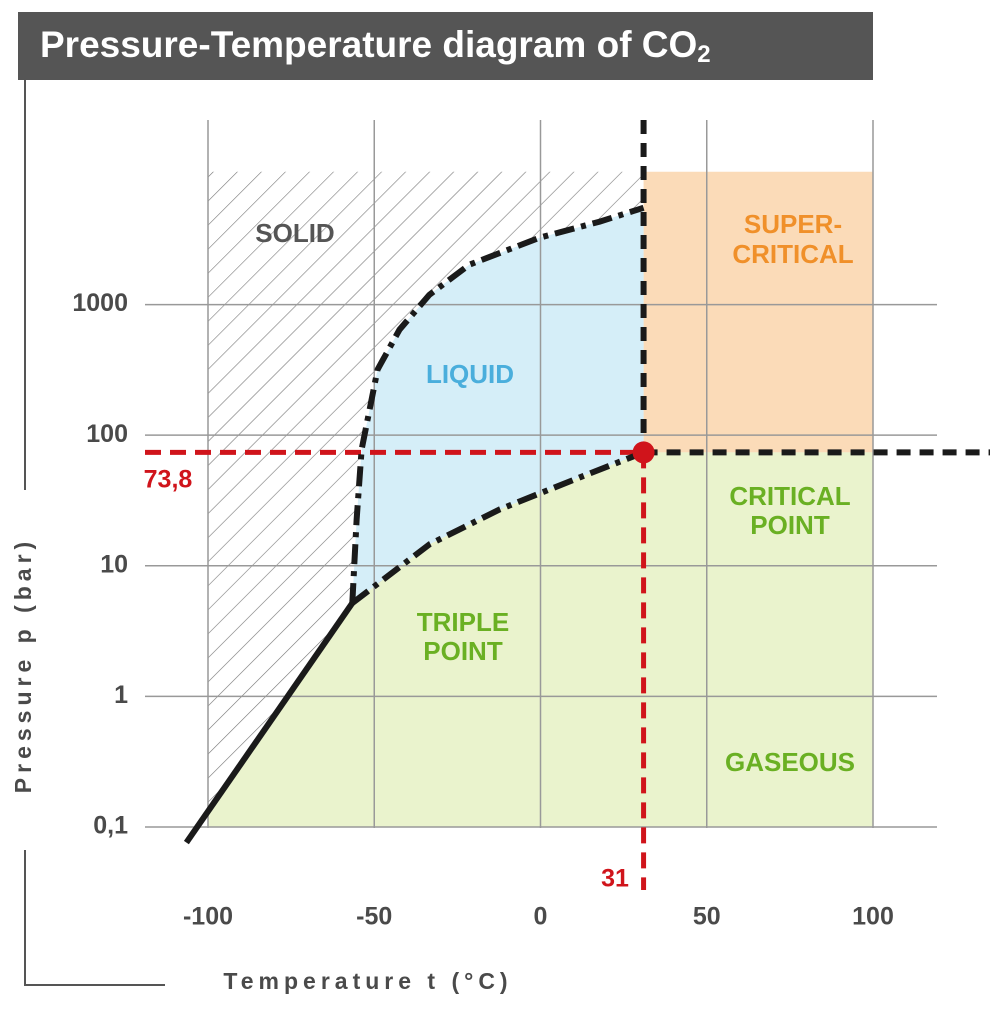 Image resolution: width=1000 pixels, height=1009 pixels. Describe the element at coordinates (94, 918) in the screenshot. I see `frame-line` at that location.